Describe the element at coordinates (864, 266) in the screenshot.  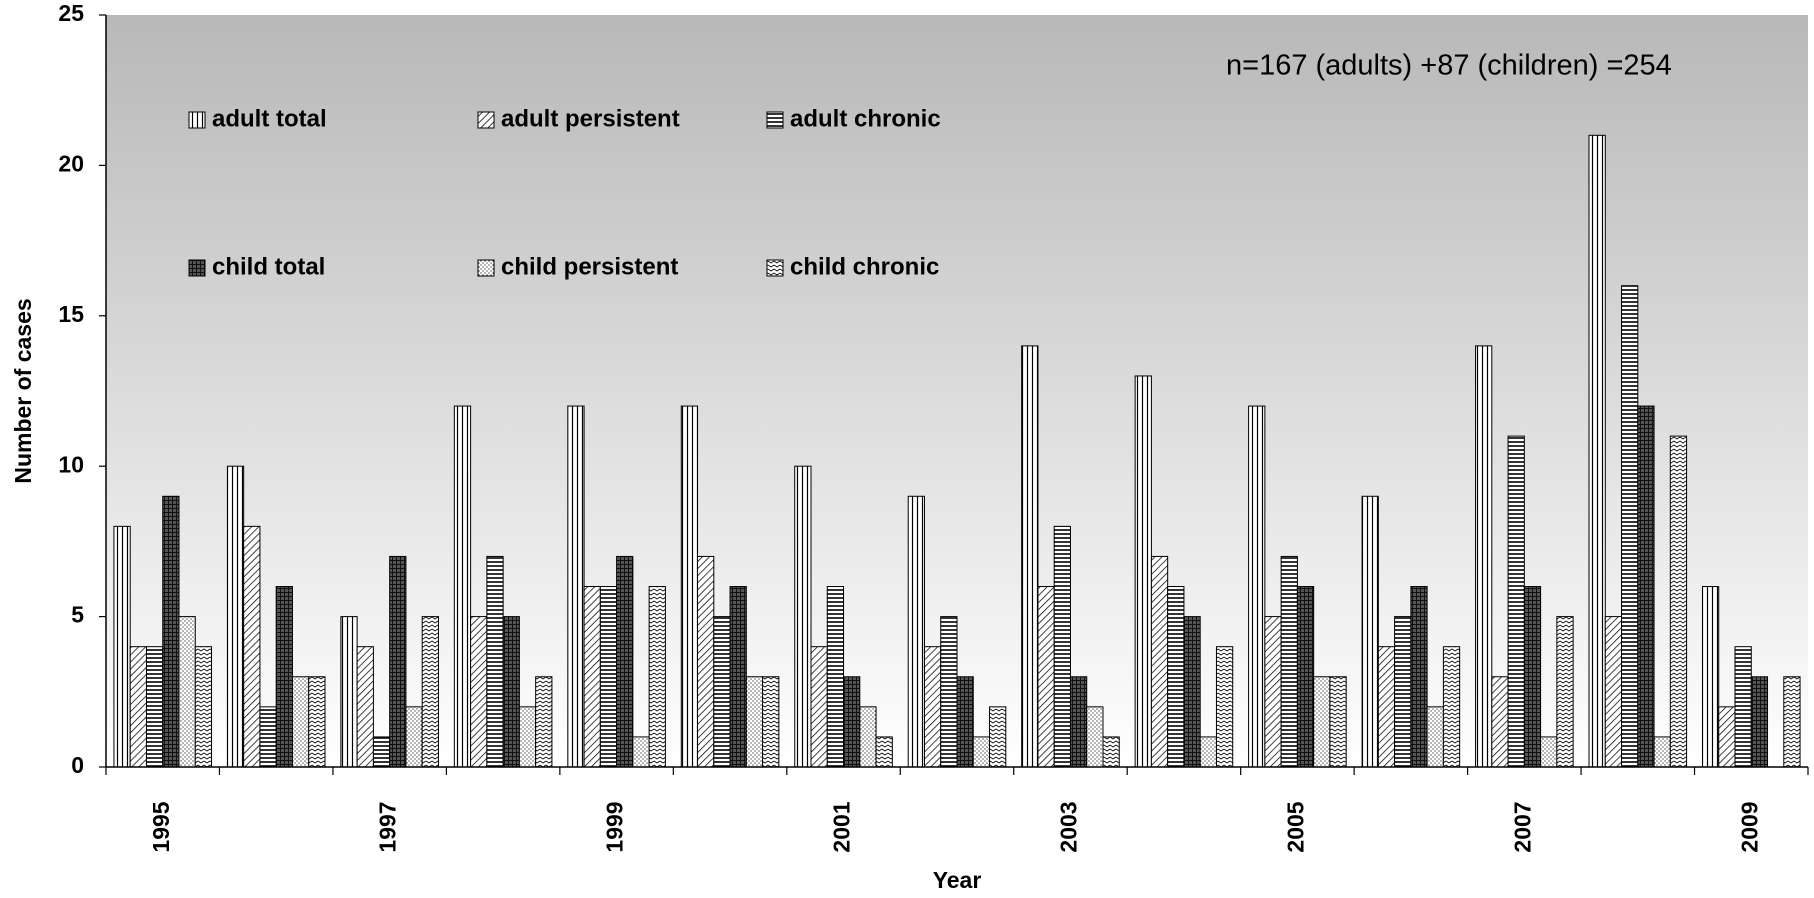
I see `legend-label: child chronic` at that location.